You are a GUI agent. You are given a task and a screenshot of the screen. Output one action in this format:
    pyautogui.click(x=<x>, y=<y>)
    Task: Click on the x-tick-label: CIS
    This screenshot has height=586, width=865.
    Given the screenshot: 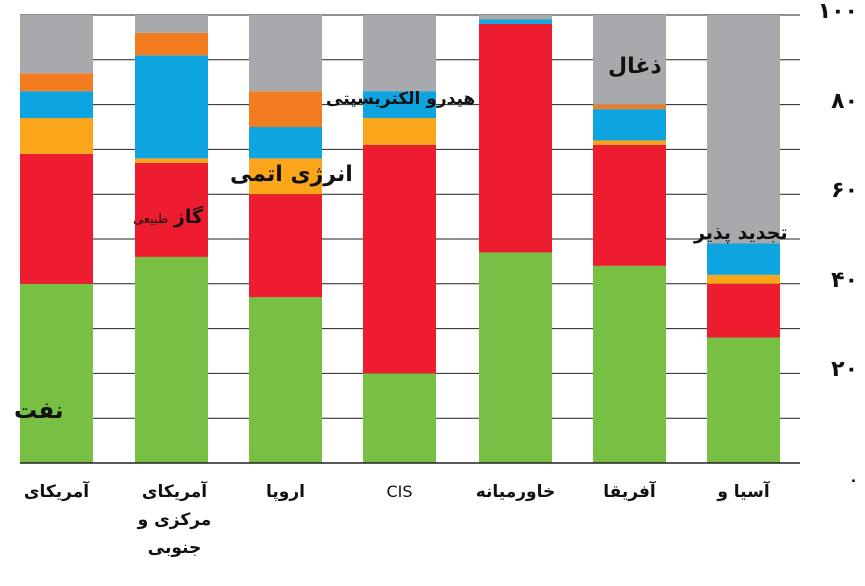 What is the action you would take?
    pyautogui.click(x=399, y=491)
    